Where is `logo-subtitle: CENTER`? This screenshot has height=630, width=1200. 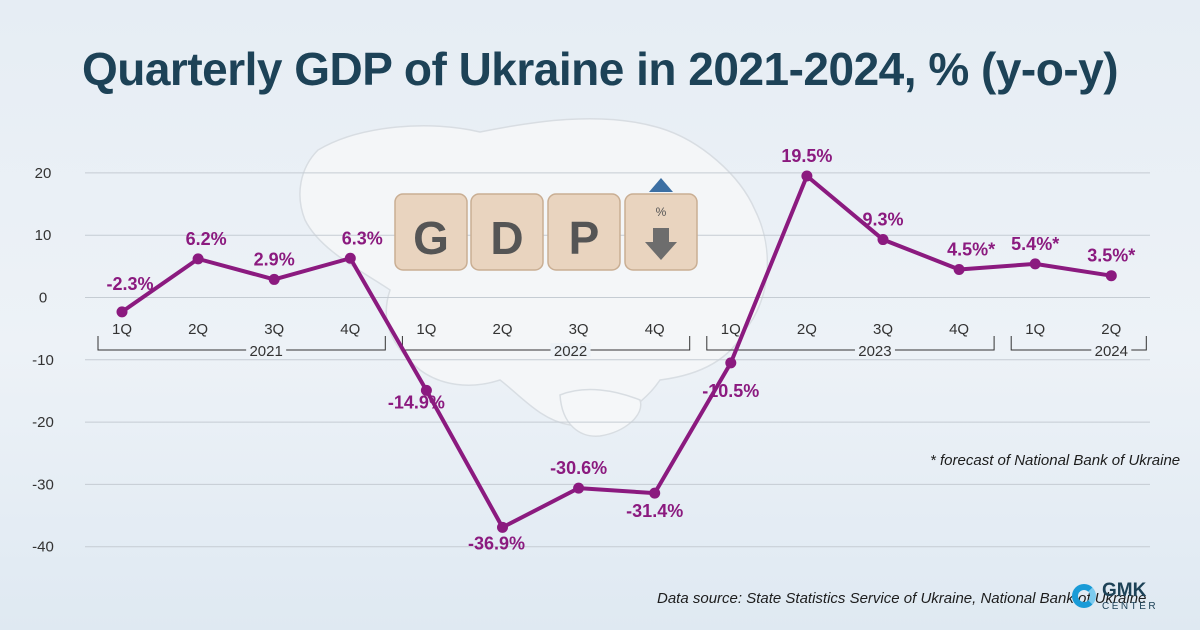 logo-subtitle: CENTER is located at coordinates (1130, 606).